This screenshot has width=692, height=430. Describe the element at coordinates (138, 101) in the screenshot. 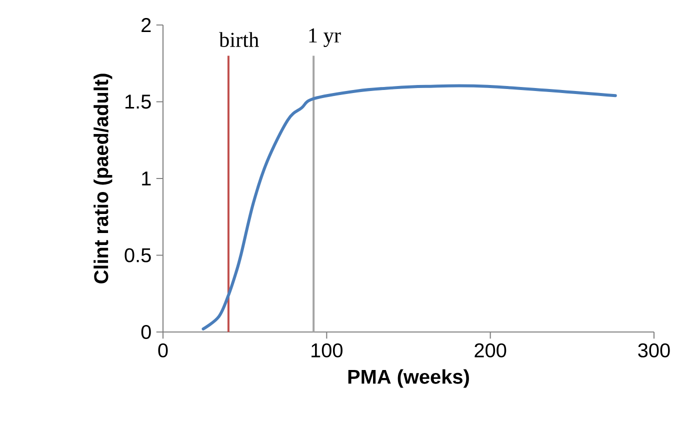

I see `y-tick-label: 1.5` at that location.